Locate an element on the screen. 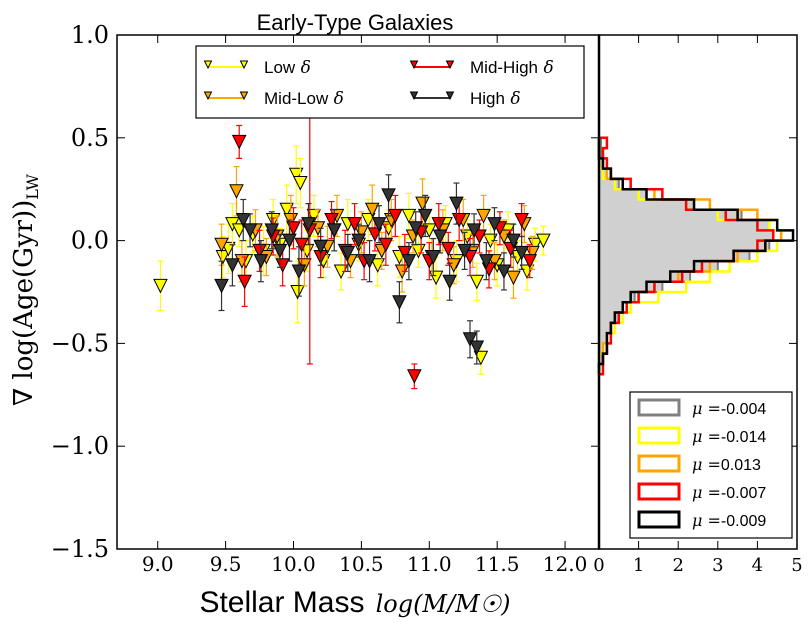 The height and width of the screenshot is (631, 811). hist-legend-label: μ =-0.014 is located at coordinates (729, 436).